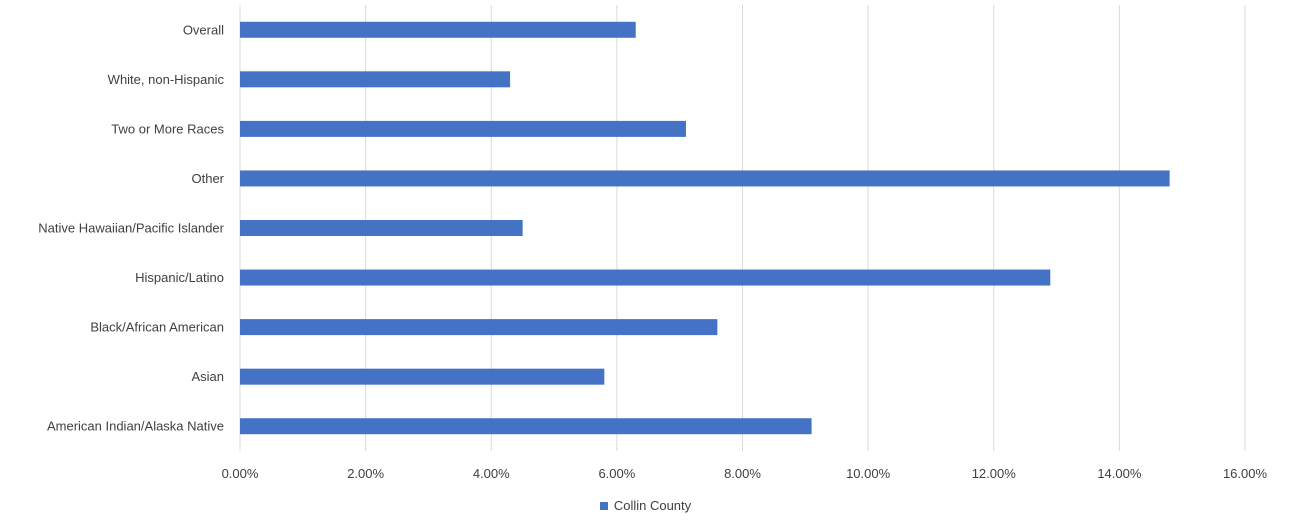 The height and width of the screenshot is (529, 1291). Describe the element at coordinates (616, 473) in the screenshot. I see `x-tick-label: 6.00%` at that location.